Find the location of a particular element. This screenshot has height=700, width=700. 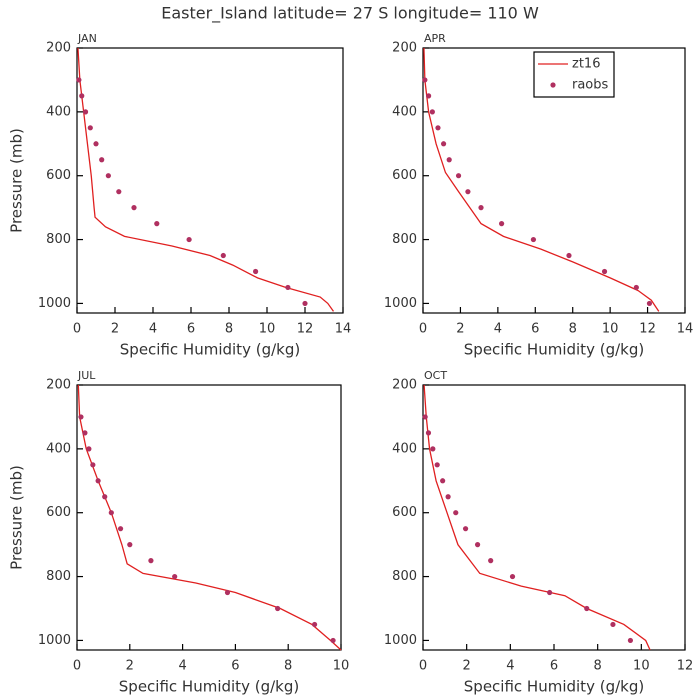

legend-label: zt16 is located at coordinates (586, 64).